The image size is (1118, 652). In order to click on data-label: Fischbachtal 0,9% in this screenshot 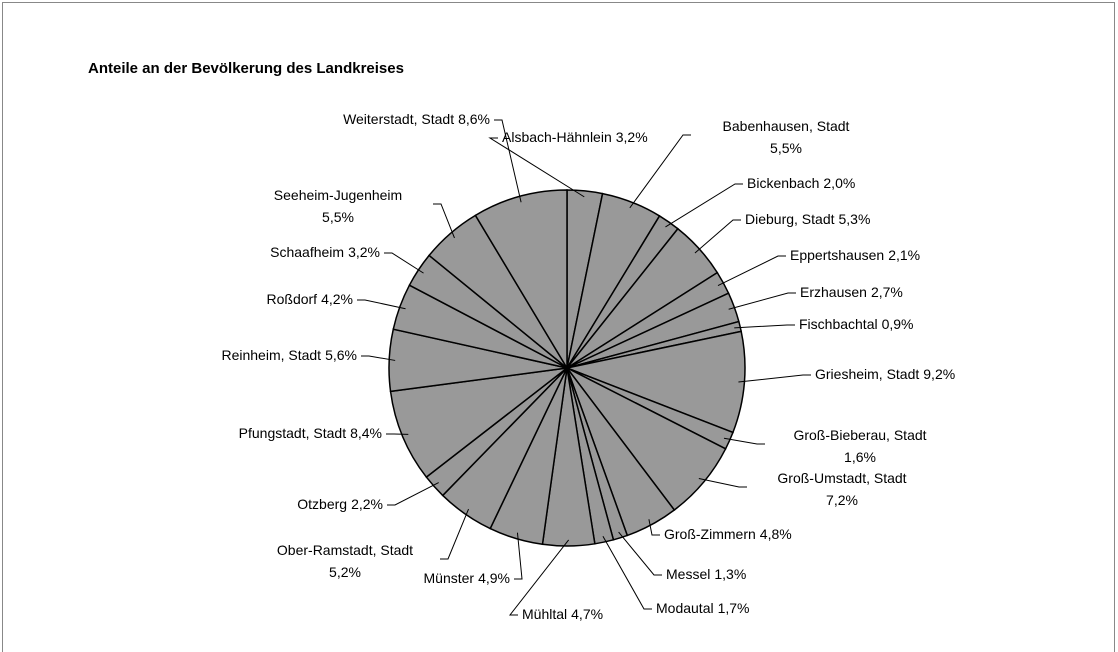, I will do `click(856, 324)`.